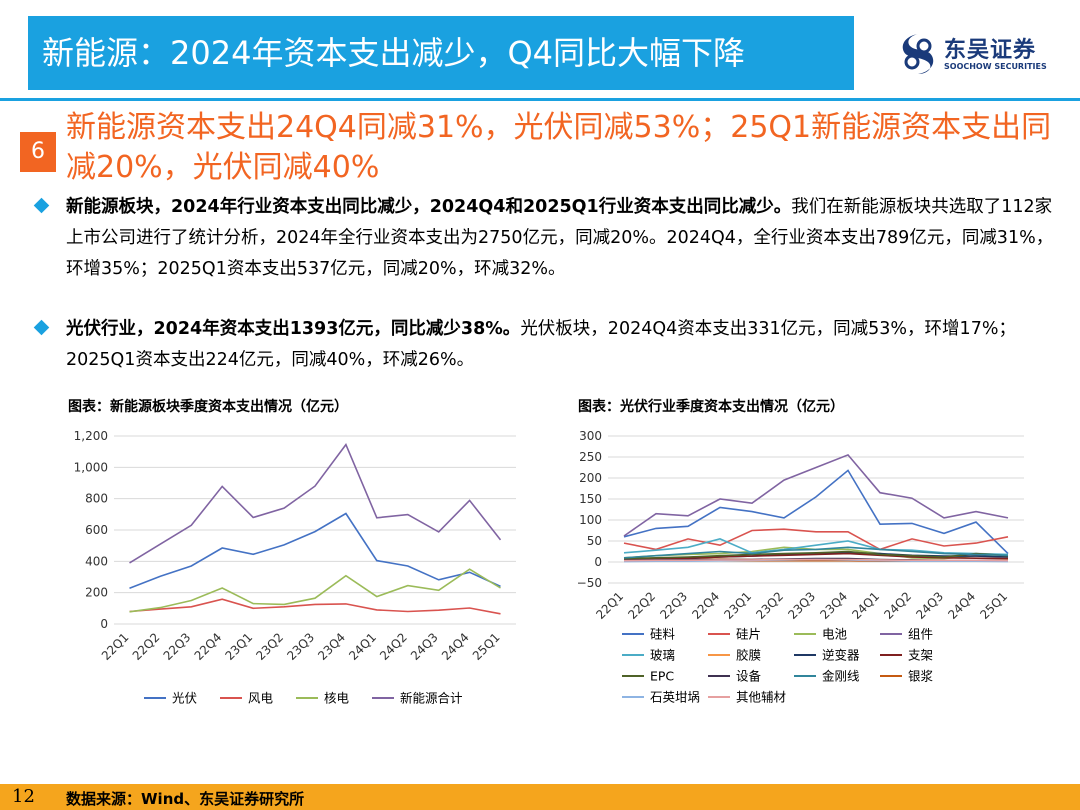  I want to click on series-line-风电, so click(315, 606).